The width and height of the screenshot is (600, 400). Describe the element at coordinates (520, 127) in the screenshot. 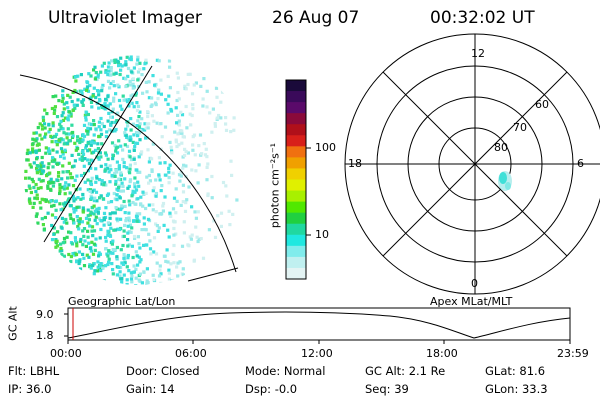

I see `lat-label-70: 70` at that location.